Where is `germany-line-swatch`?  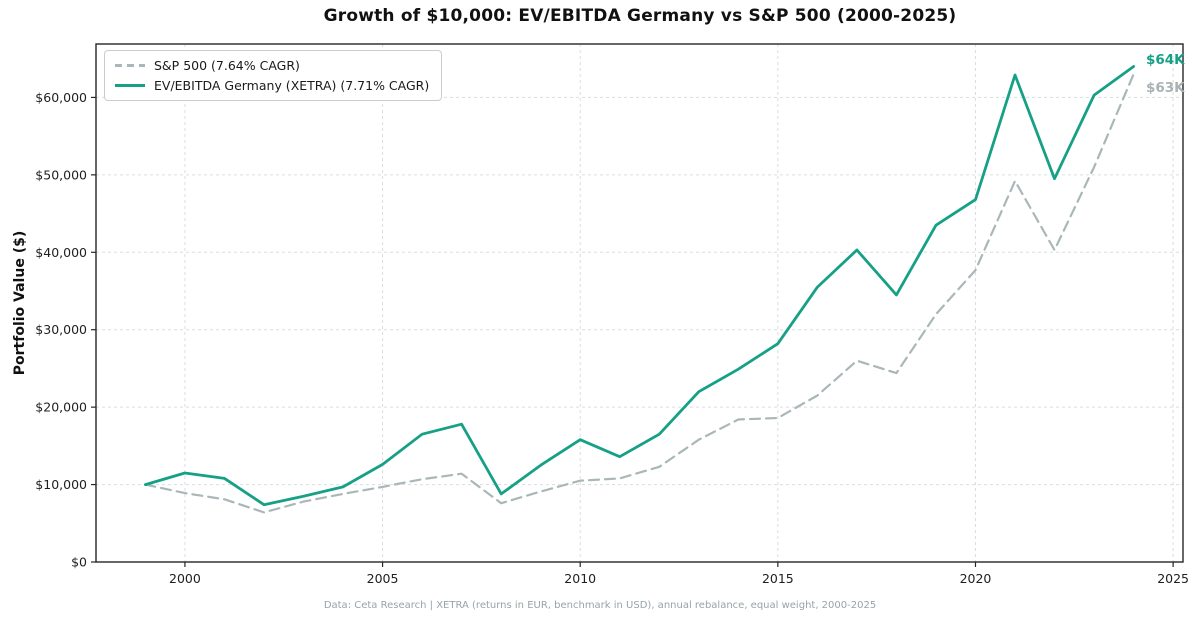 germany-line-swatch is located at coordinates (130, 85).